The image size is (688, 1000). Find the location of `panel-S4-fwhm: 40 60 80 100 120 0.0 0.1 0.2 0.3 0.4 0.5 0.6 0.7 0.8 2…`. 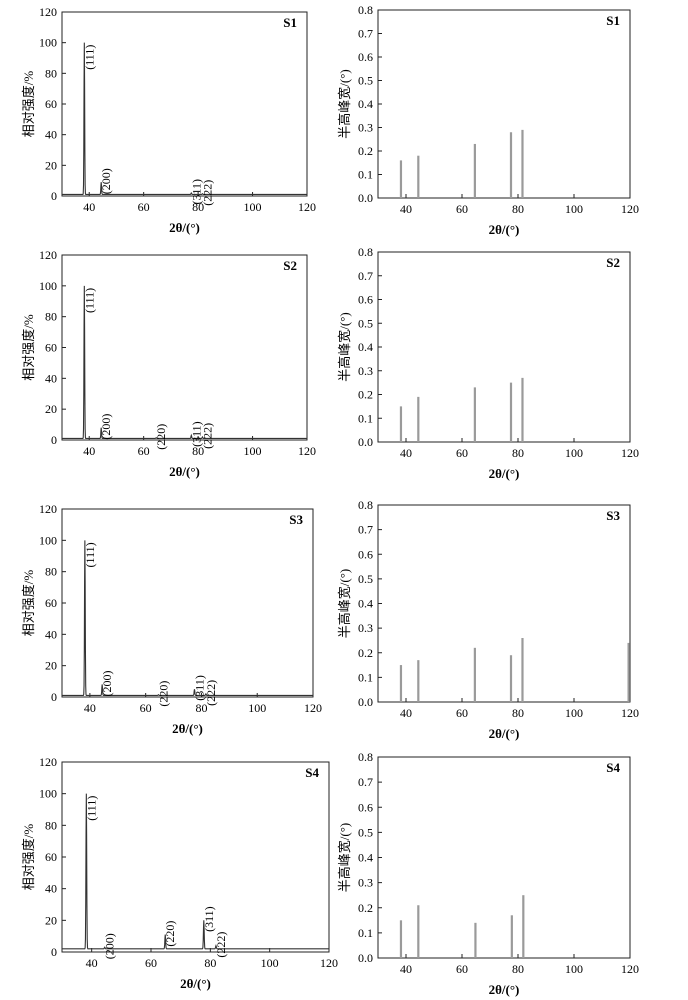

panel-S4-fwhm: 40 60 80 100 120 0.0 0.1 0.2 0.3 0.4 0.5 0.6 0.7 0.8 2… is located at coordinates (488, 873).